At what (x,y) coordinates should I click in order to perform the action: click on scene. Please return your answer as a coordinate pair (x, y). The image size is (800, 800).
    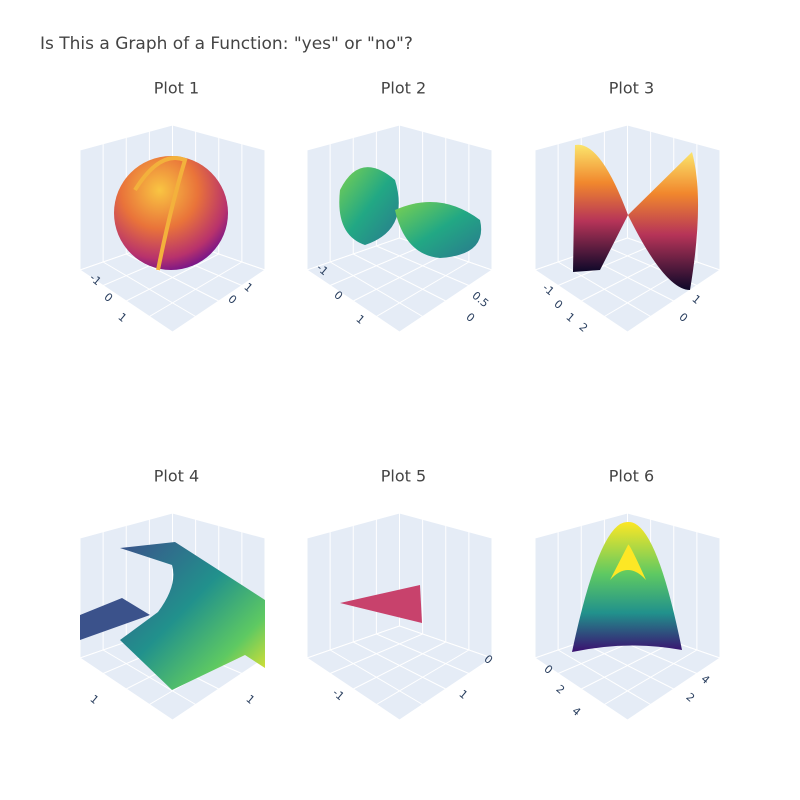
    Looking at the image, I should click on (399, 616).